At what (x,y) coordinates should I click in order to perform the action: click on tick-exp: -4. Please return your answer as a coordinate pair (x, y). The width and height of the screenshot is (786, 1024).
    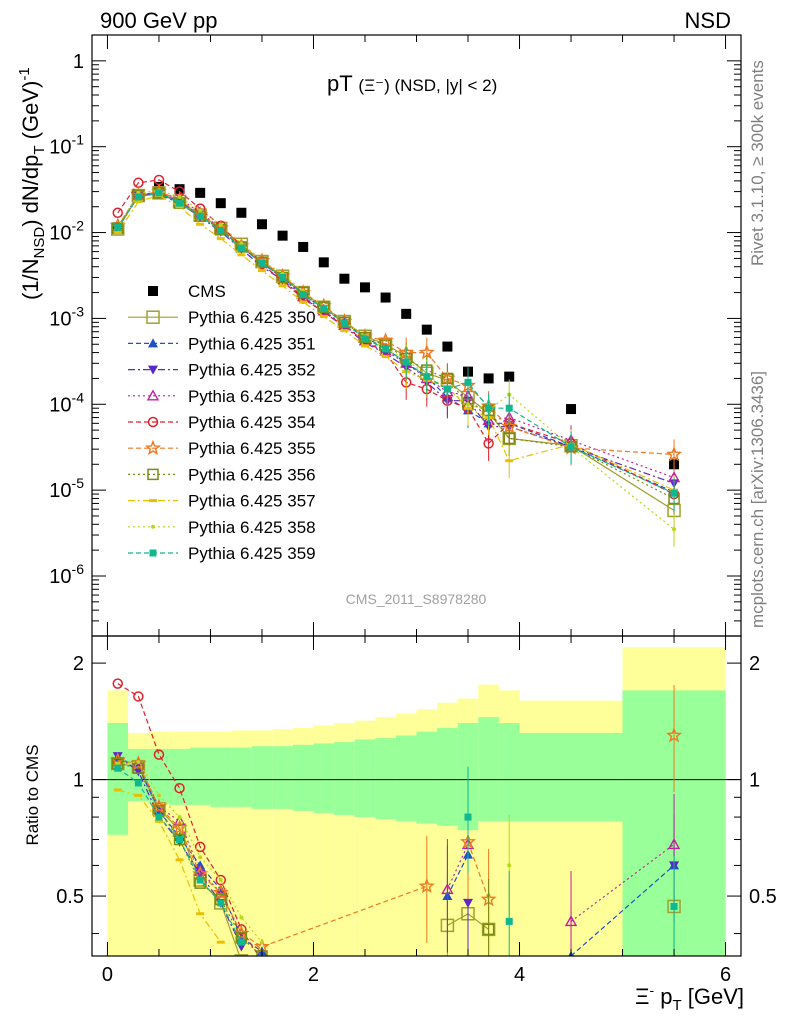
    Looking at the image, I should click on (78, 397).